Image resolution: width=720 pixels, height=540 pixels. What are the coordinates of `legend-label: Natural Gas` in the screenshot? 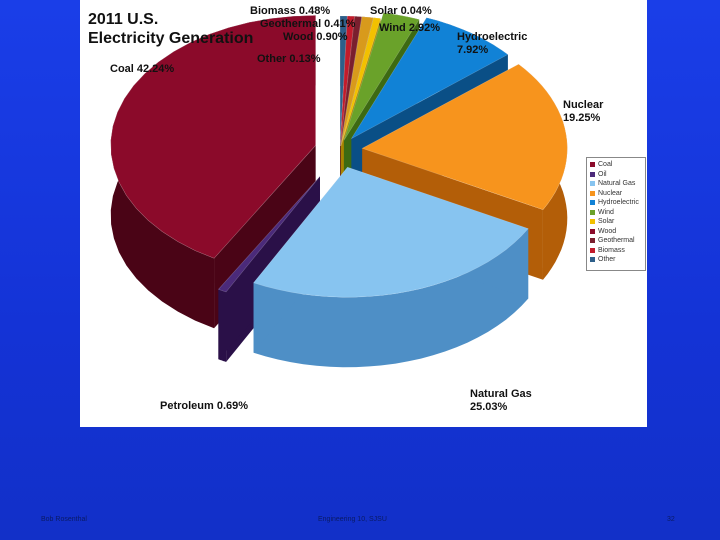 It's located at (617, 184).